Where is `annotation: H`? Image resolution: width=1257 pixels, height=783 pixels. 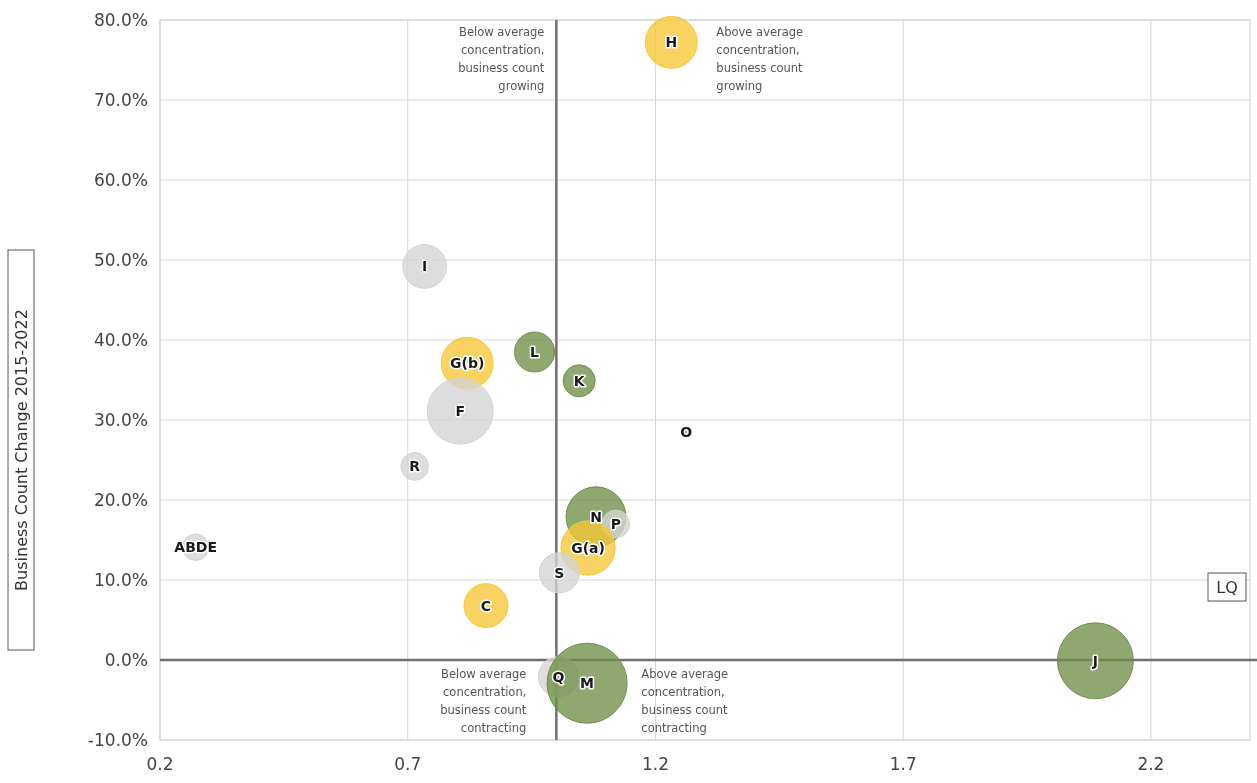
annotation: H is located at coordinates (671, 42).